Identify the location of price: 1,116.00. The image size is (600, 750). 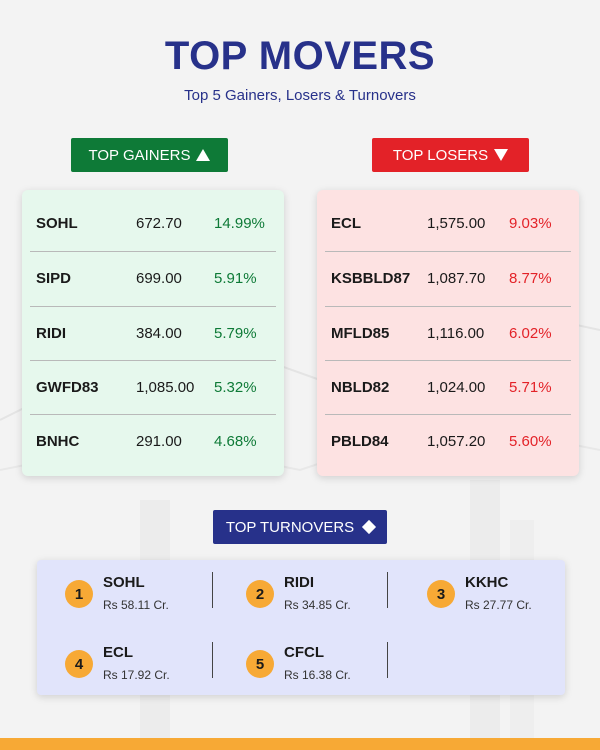
(456, 333).